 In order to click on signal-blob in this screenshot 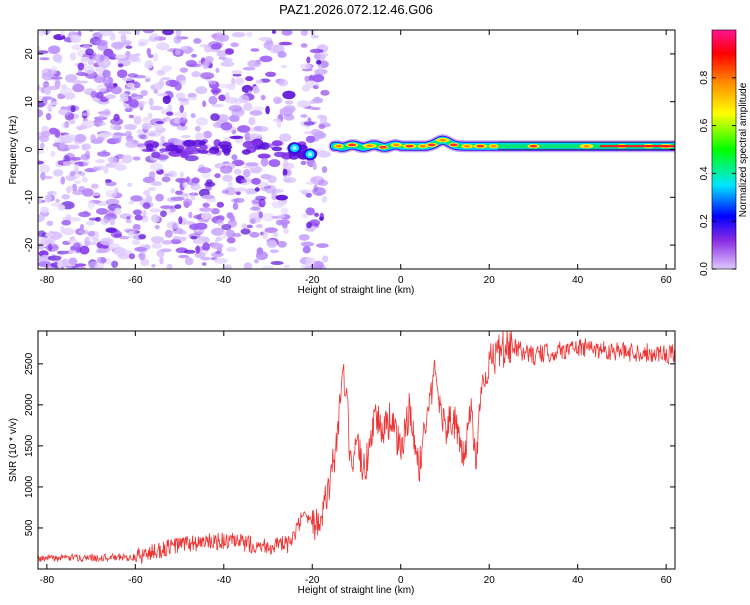, I will do `click(294, 148)`.